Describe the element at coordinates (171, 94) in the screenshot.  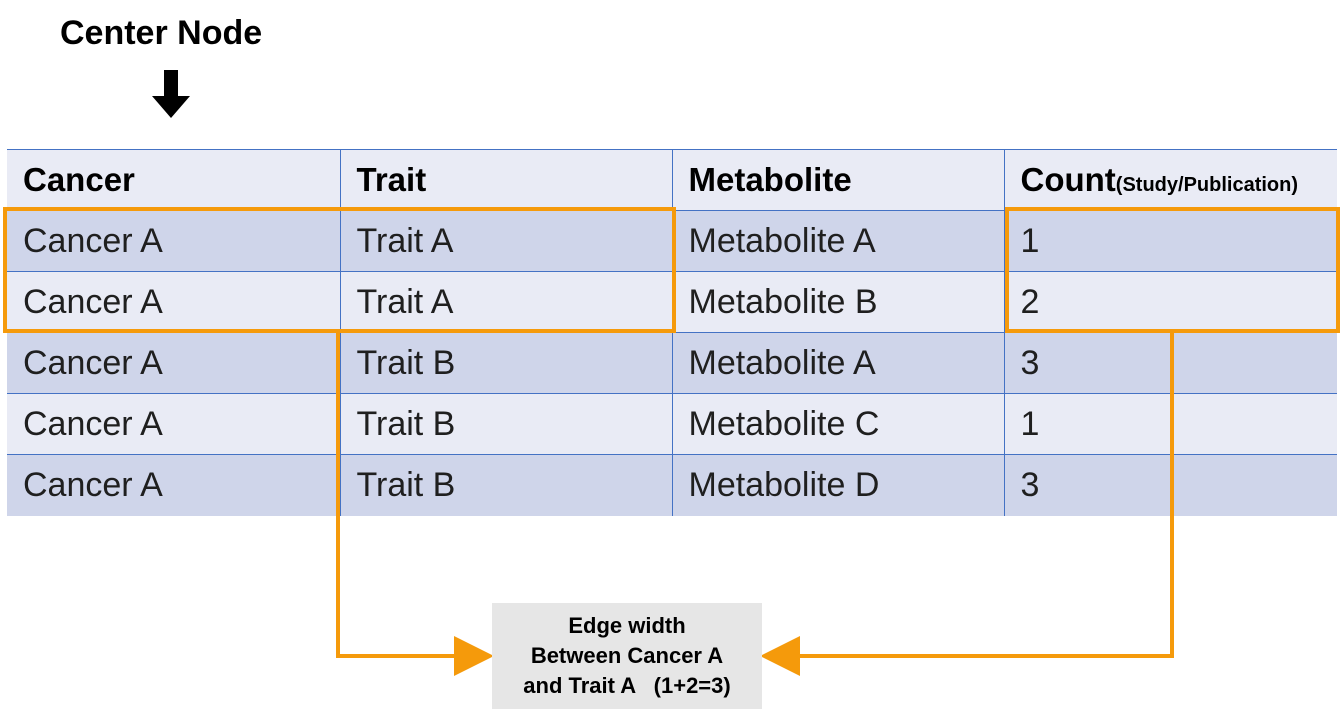
I see `arrow-down-icon` at that location.